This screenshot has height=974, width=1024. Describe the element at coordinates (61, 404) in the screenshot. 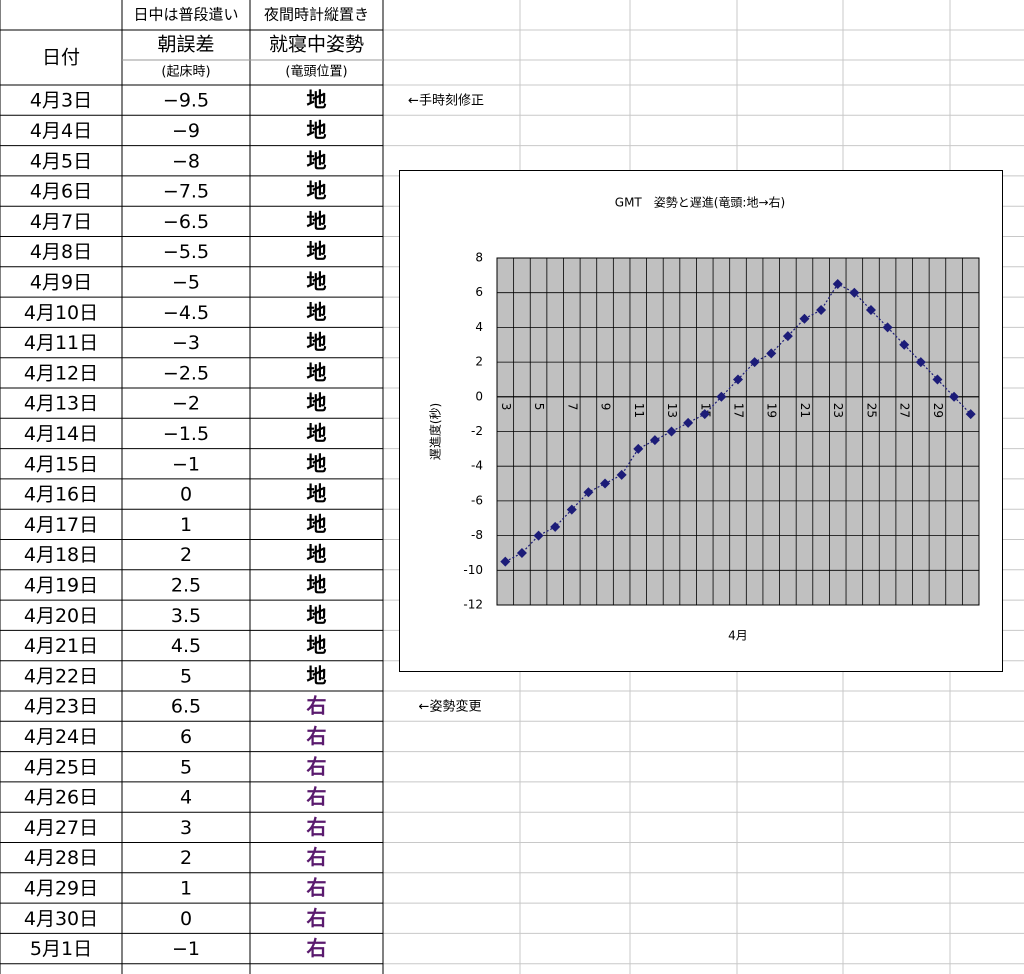

I see `date-cell: 4月13日` at that location.